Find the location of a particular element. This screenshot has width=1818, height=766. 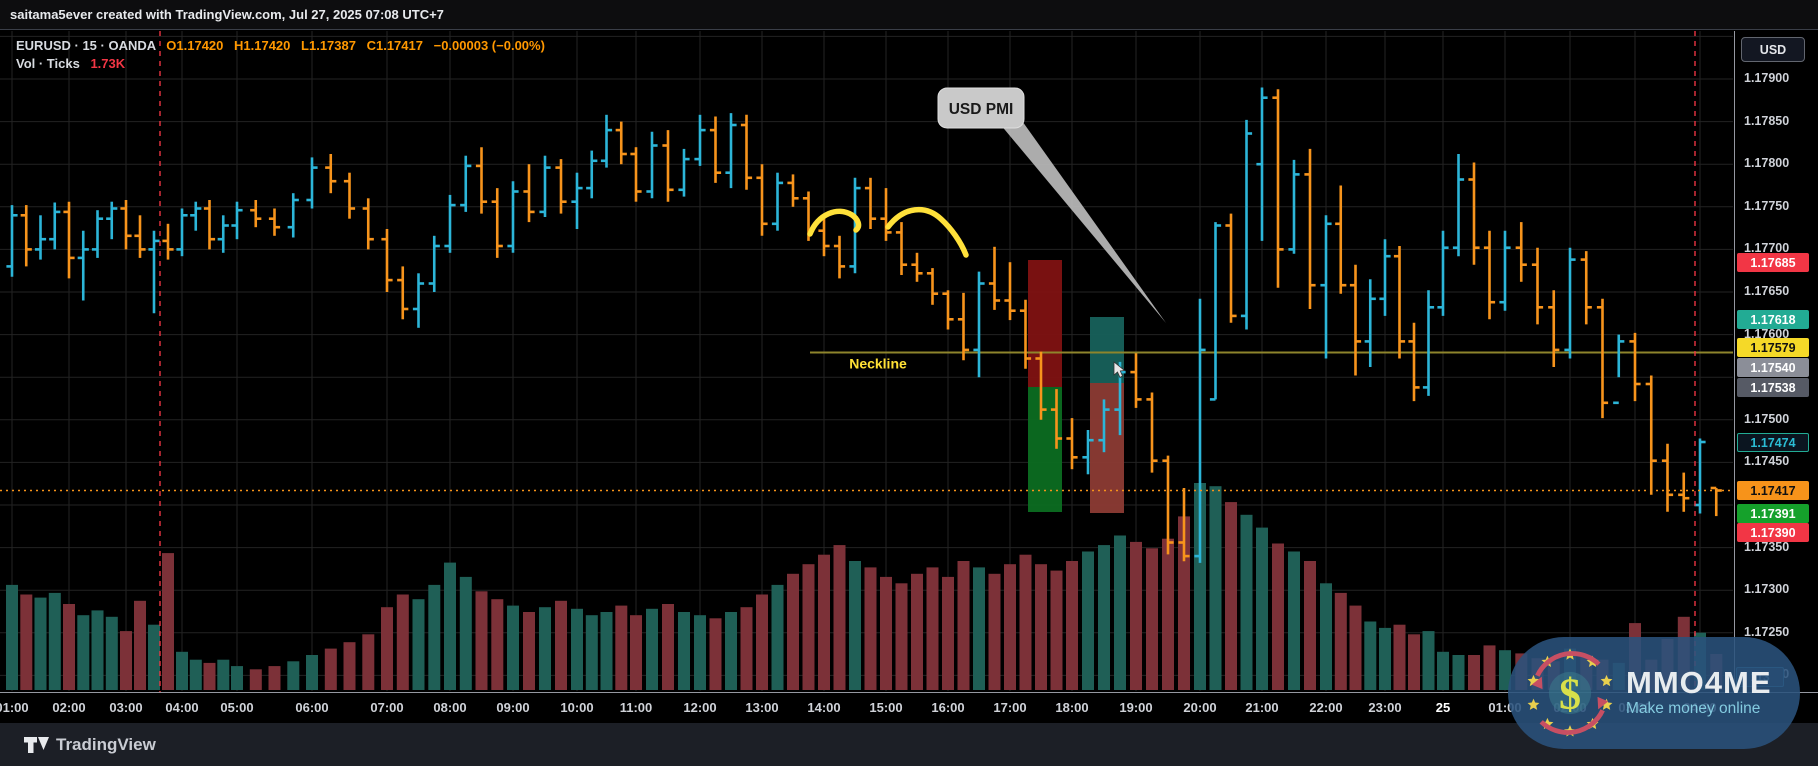

mmo4me-watermark: $ MMO4ME Make money online is located at coordinates (1654, 693).